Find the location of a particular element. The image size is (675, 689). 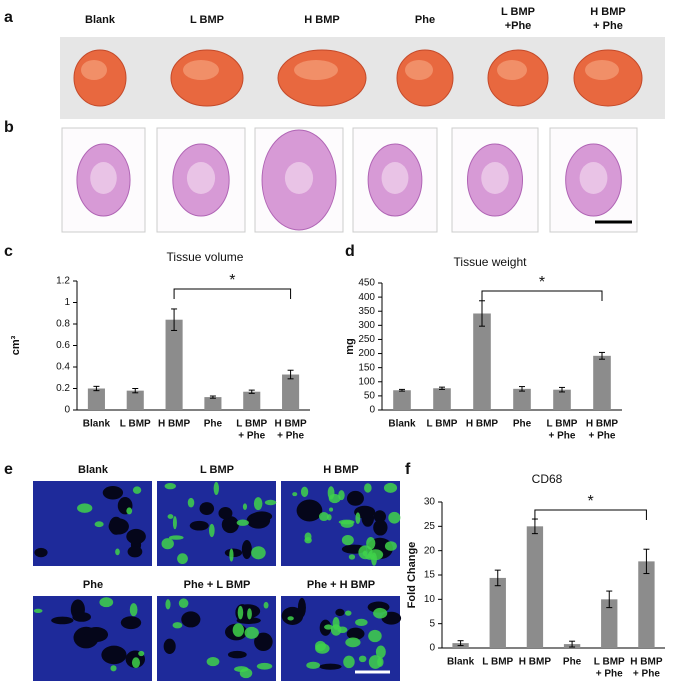

y-tick-label: 25 is located at coordinates (430, 526).